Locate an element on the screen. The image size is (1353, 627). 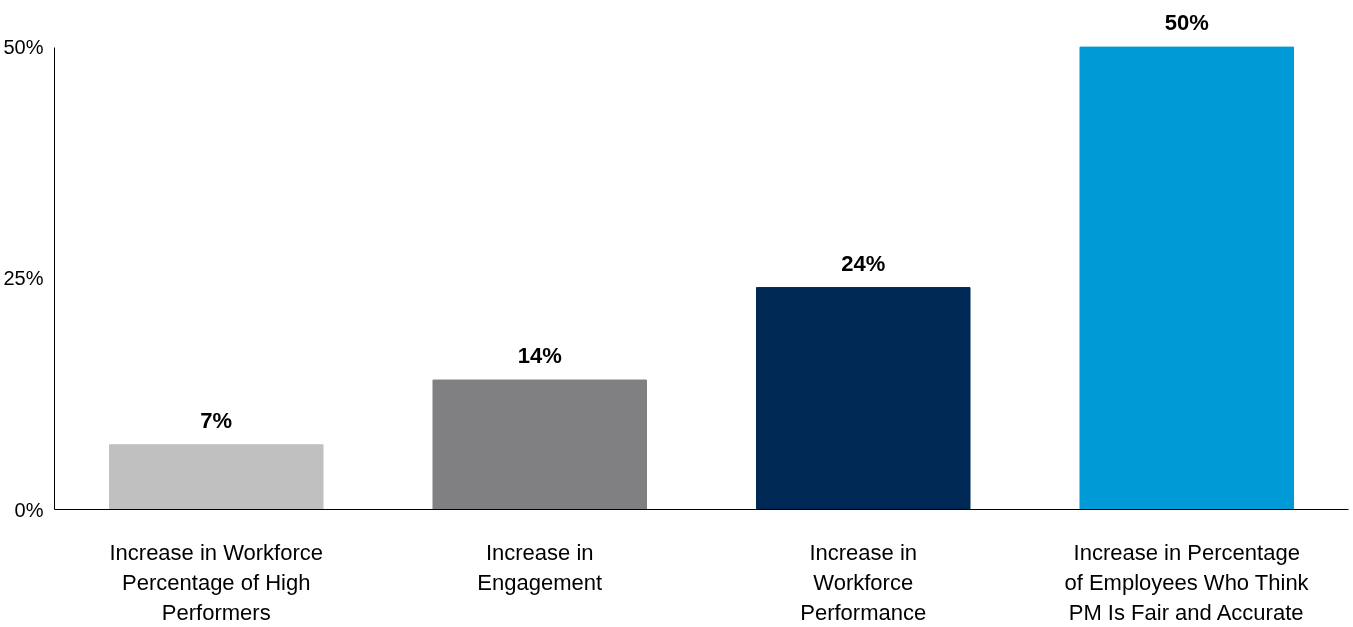
data-label: 14% is located at coordinates (539, 356).